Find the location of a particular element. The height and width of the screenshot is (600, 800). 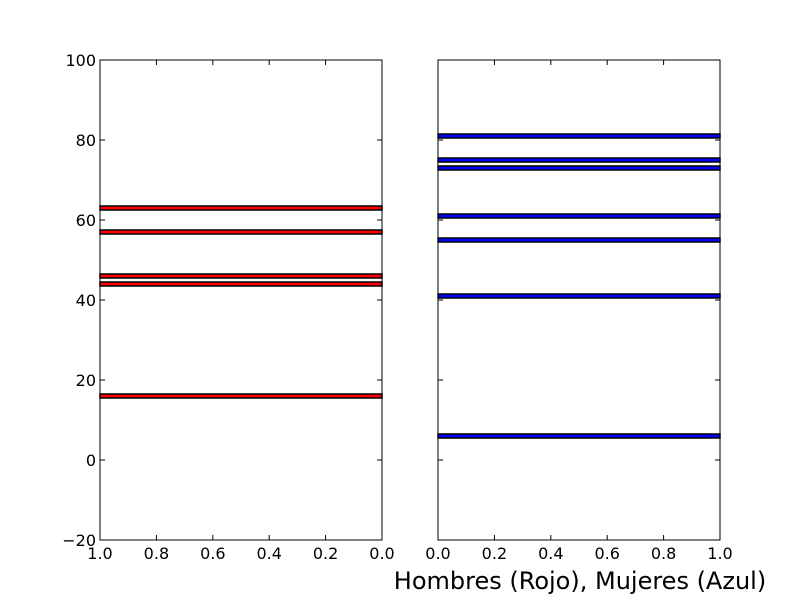

mujeres-xtick-label-3: 0.6 is located at coordinates (606, 553).